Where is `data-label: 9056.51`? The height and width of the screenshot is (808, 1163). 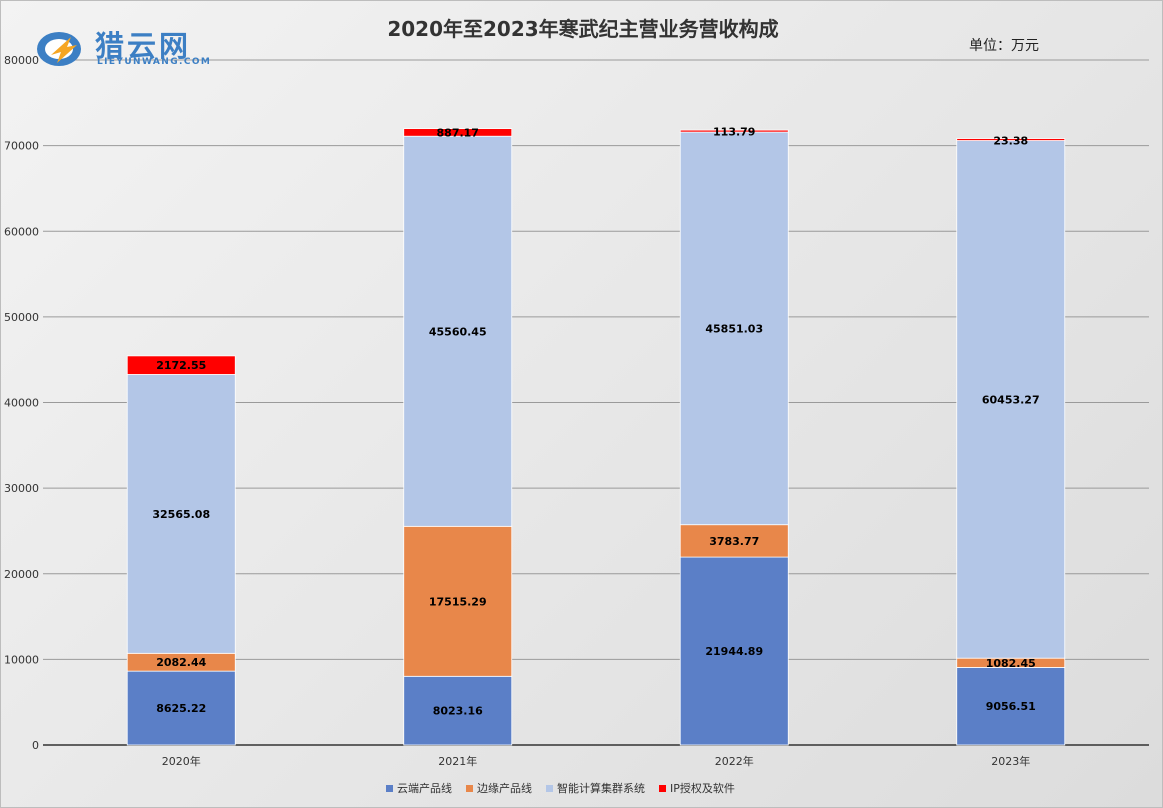
data-label: 9056.51 is located at coordinates (1011, 706).